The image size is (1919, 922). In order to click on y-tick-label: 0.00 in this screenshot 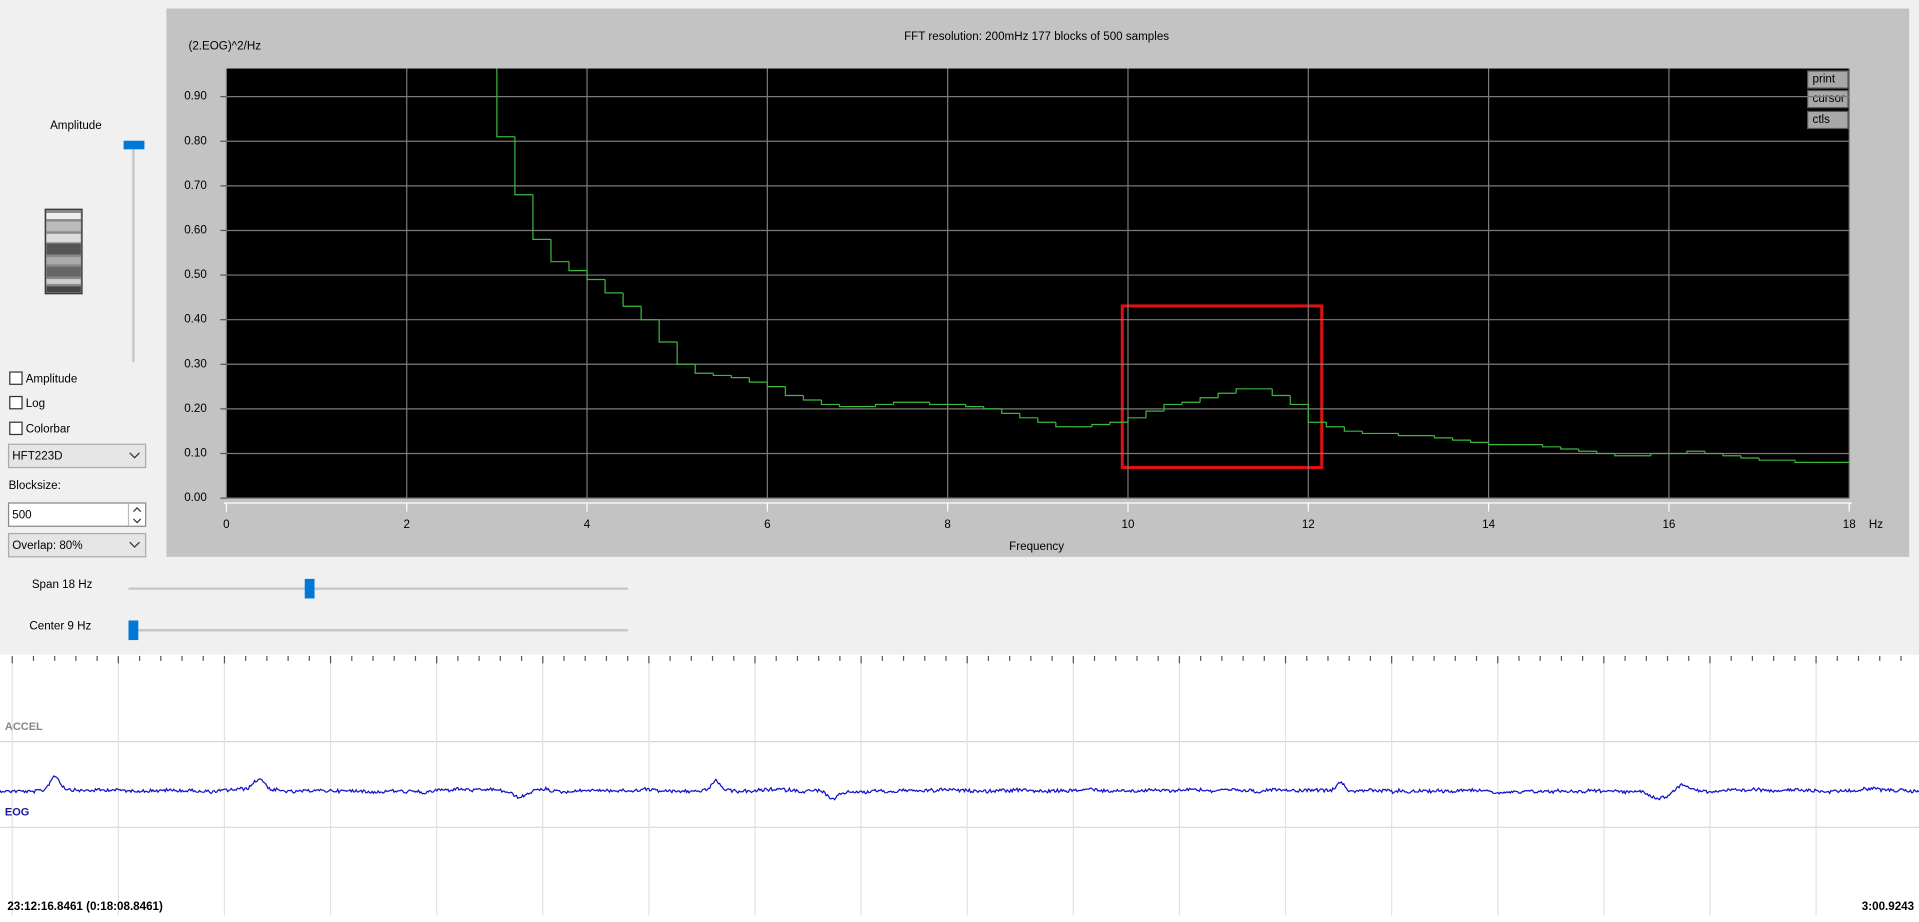, I will do `click(195, 497)`.